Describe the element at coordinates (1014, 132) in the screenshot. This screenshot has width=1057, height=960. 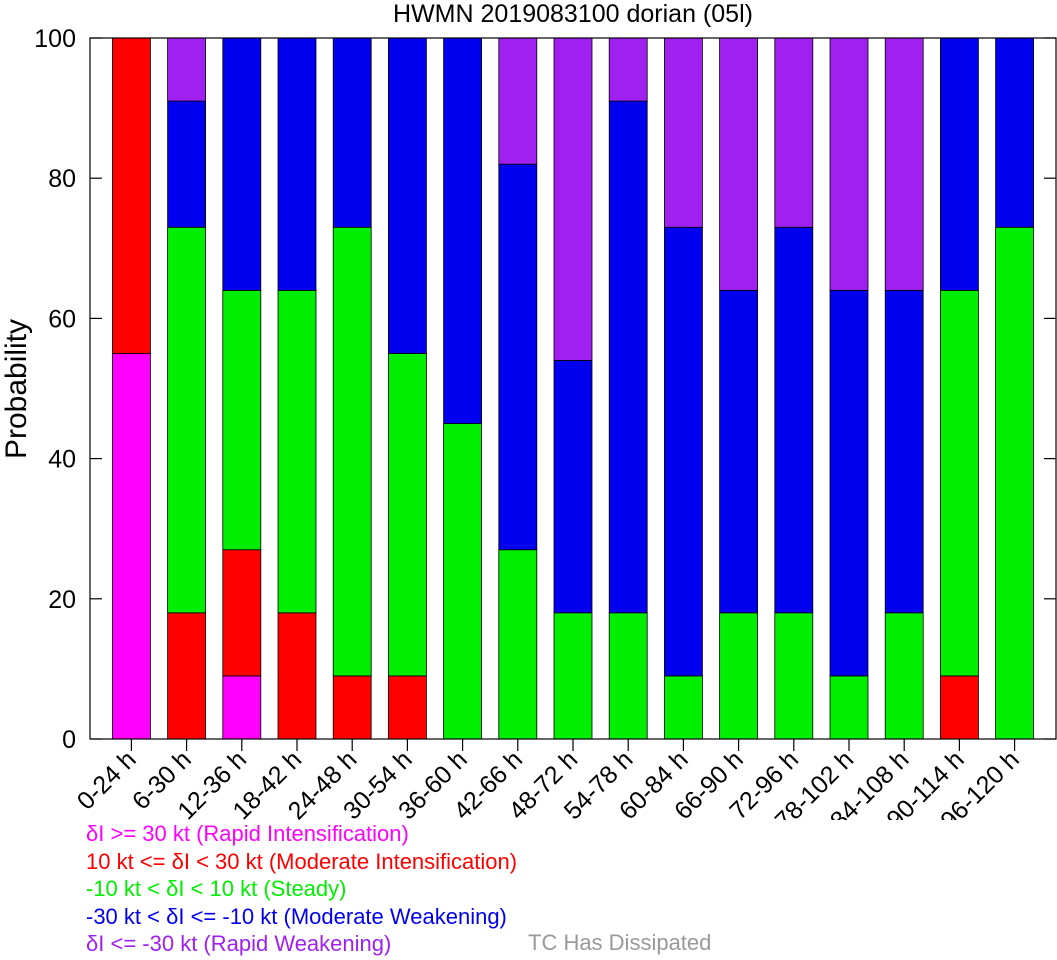
I see `bar-segment-96-120h-moderate-weakening` at that location.